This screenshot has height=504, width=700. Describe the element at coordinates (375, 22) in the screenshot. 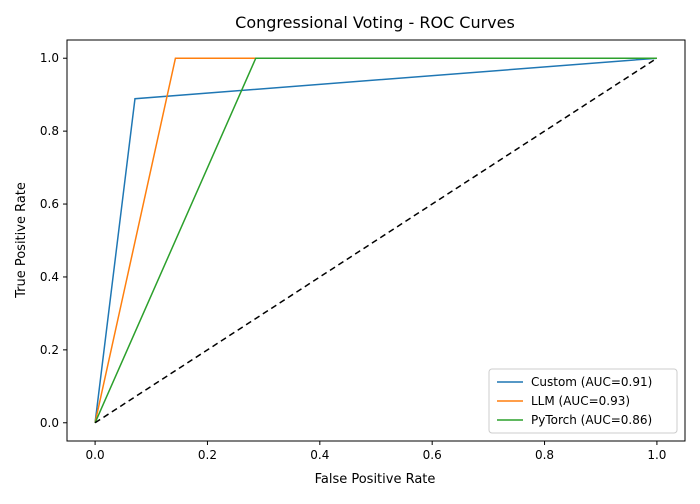

I see `chart-title: Congressional Voting - ROC Curves` at that location.